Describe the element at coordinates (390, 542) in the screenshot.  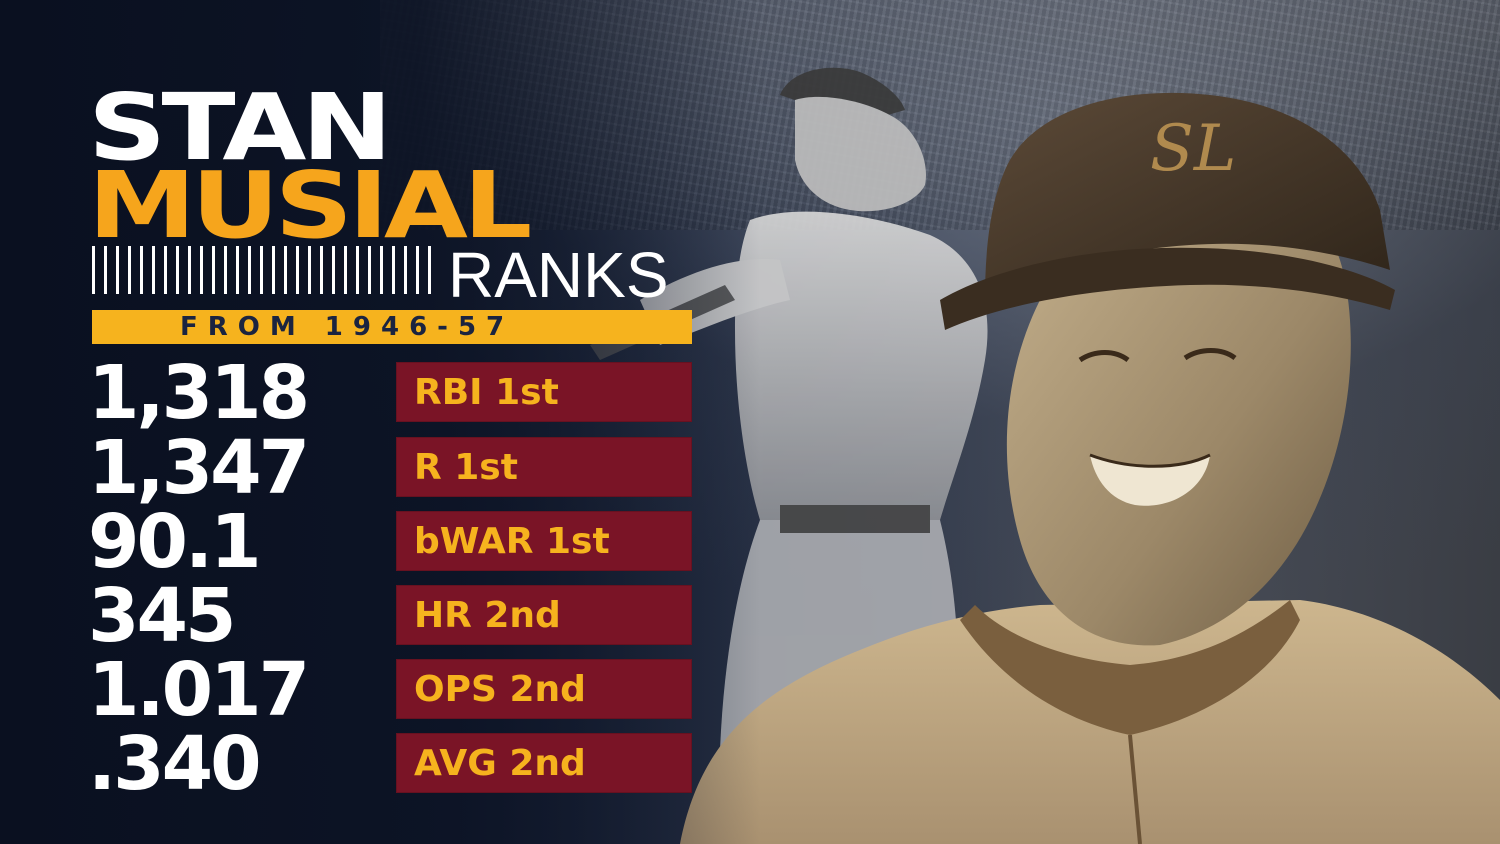
I see `stat-row: 90.1 bWAR 1st` at that location.